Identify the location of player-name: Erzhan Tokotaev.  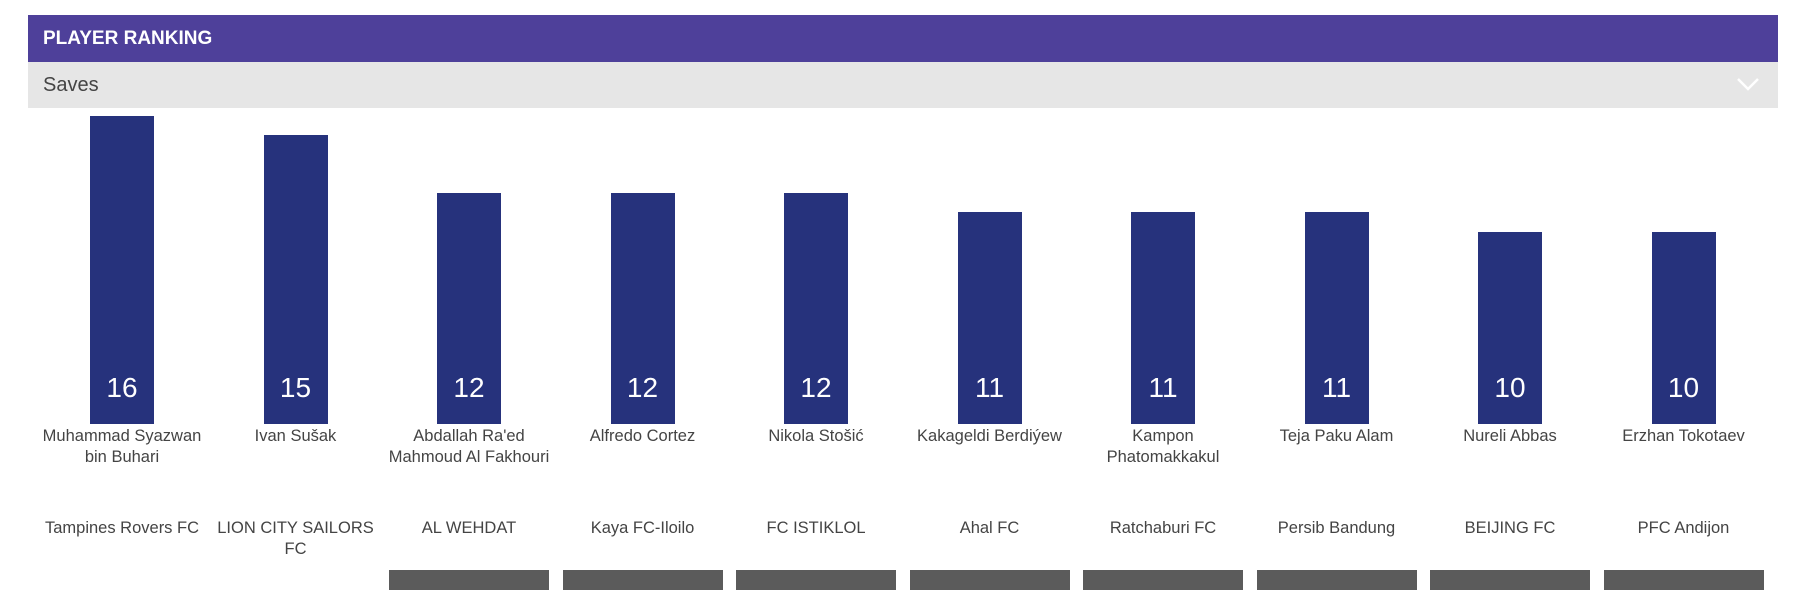
(1683, 436).